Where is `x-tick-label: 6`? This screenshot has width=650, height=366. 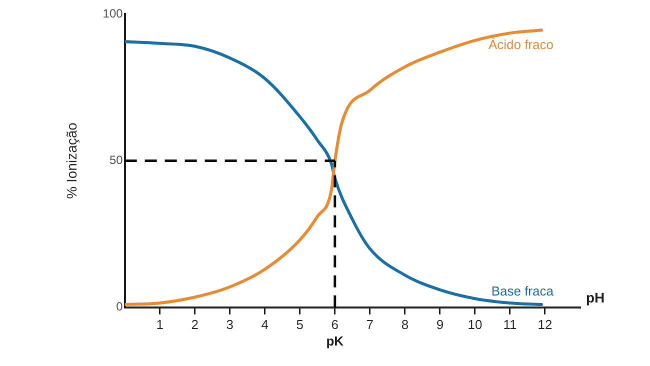
x-tick-label: 6 is located at coordinates (335, 324).